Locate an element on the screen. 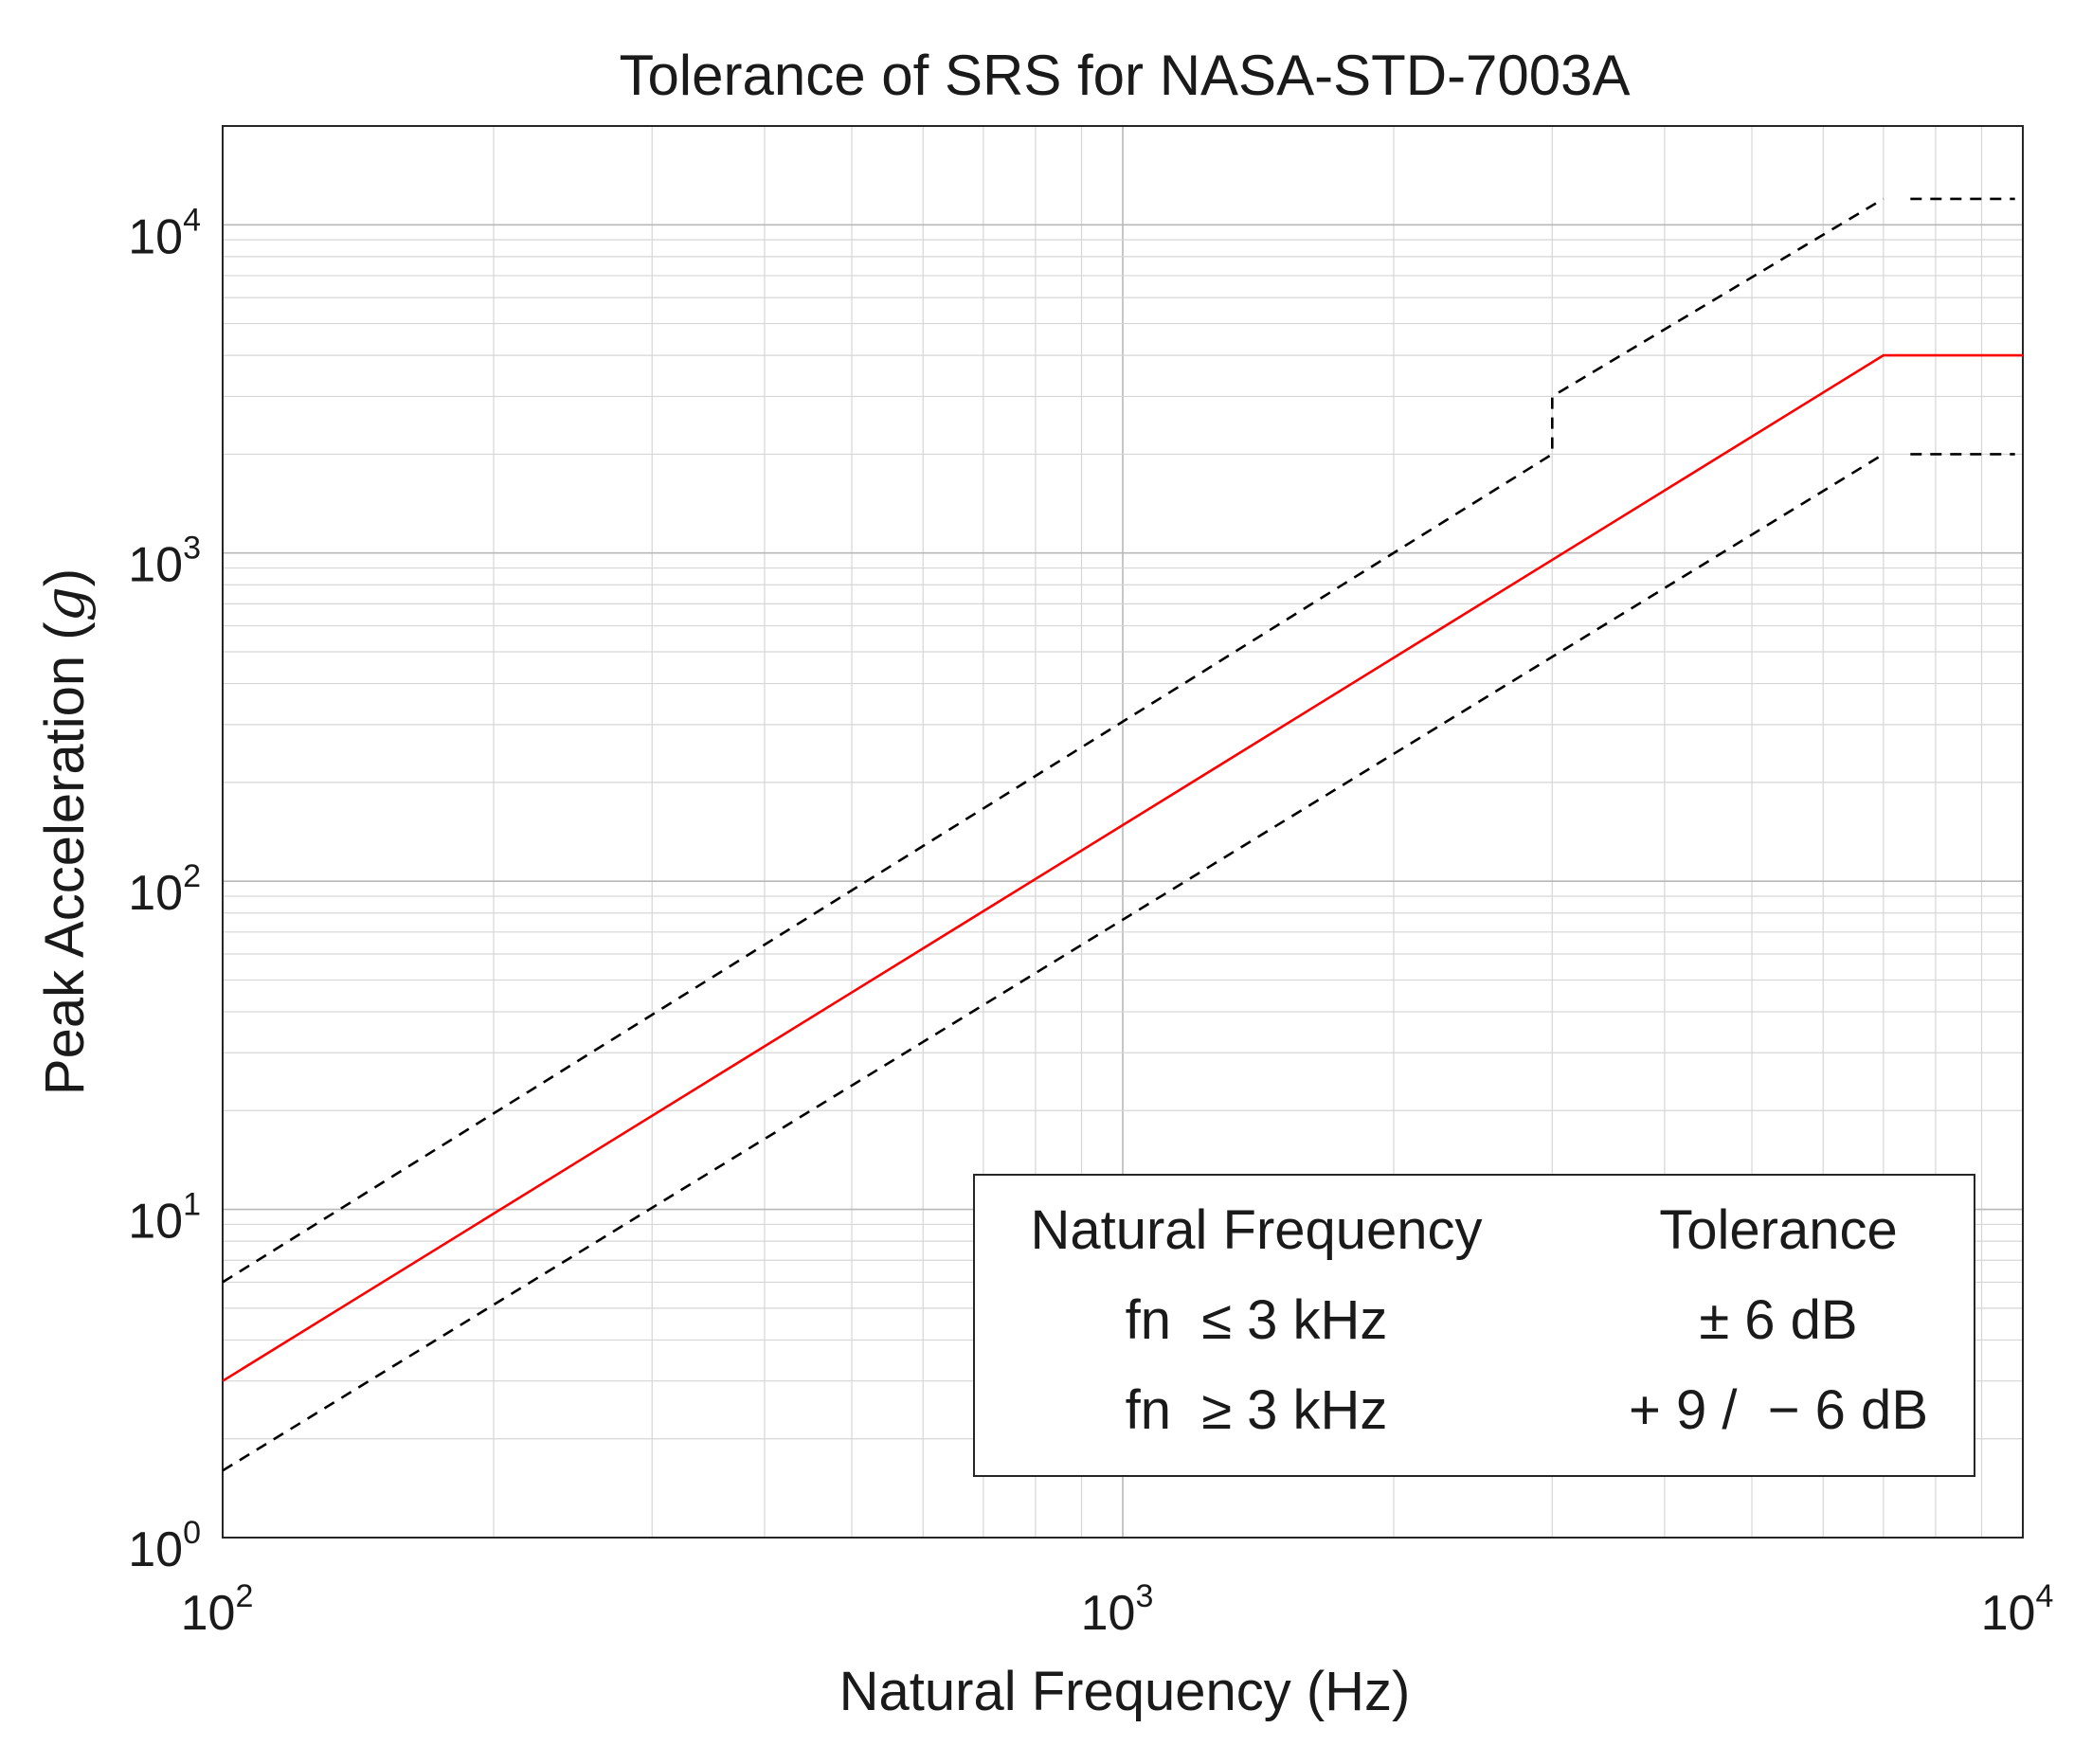 The image size is (2092, 1764). y-tick-label: 10⁴ is located at coordinates (164, 233).